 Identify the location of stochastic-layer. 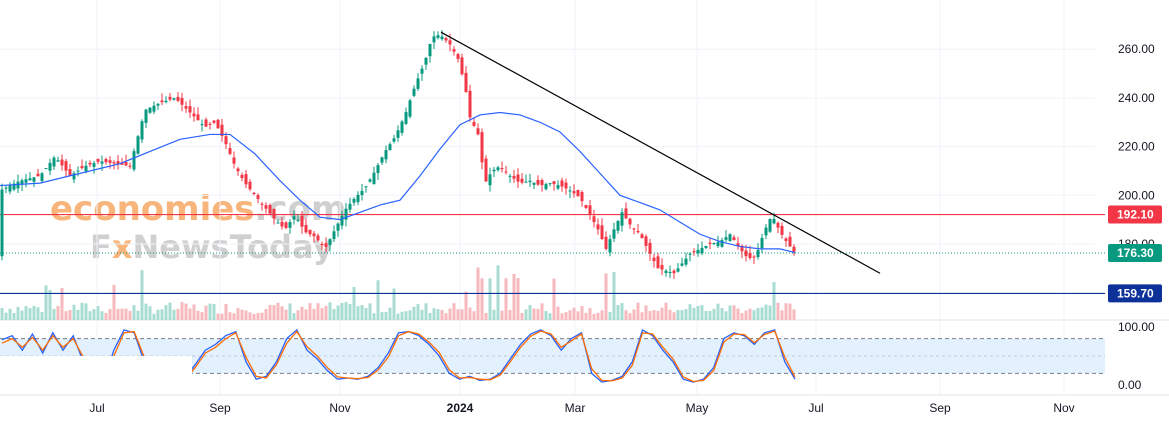
(552, 361).